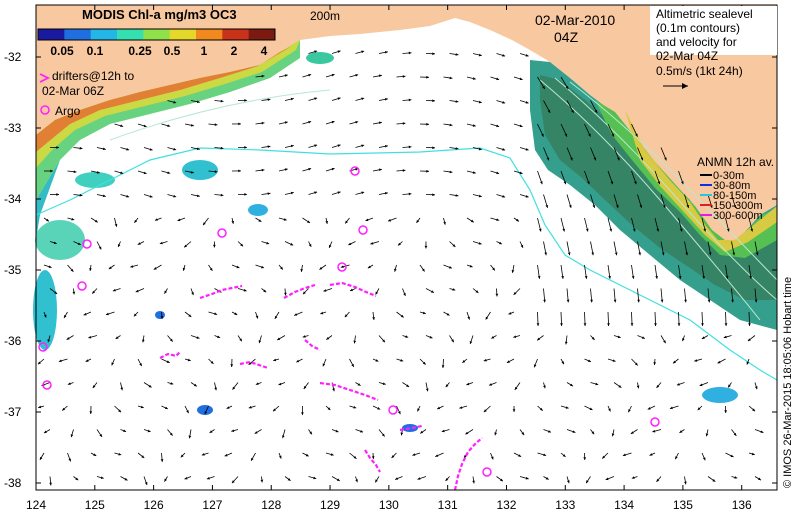 This screenshot has height=520, width=800. What do you see at coordinates (95, 51) in the screenshot?
I see `colorbar-tick-label: 0.1` at bounding box center [95, 51].